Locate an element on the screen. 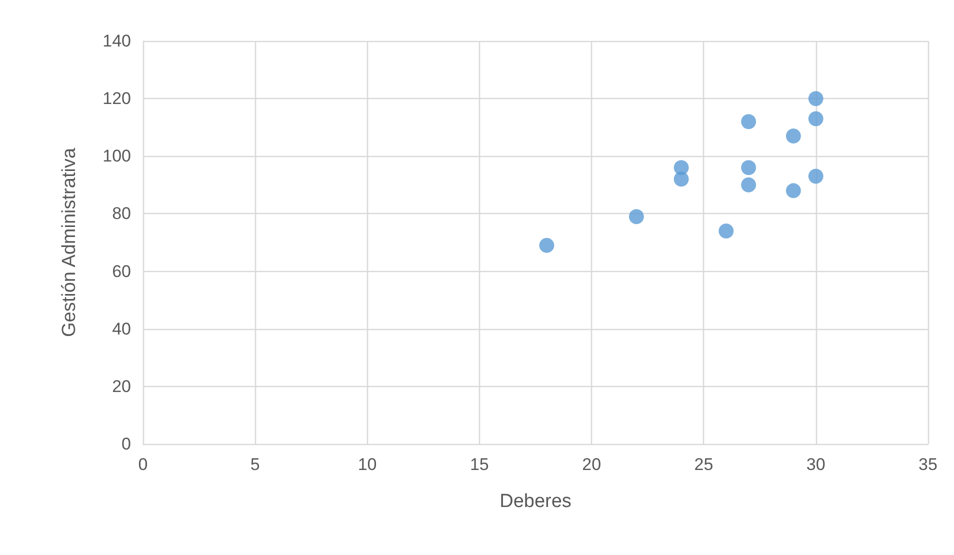 Image resolution: width=954 pixels, height=555 pixels. y-tick-label: 60 is located at coordinates (121, 271).